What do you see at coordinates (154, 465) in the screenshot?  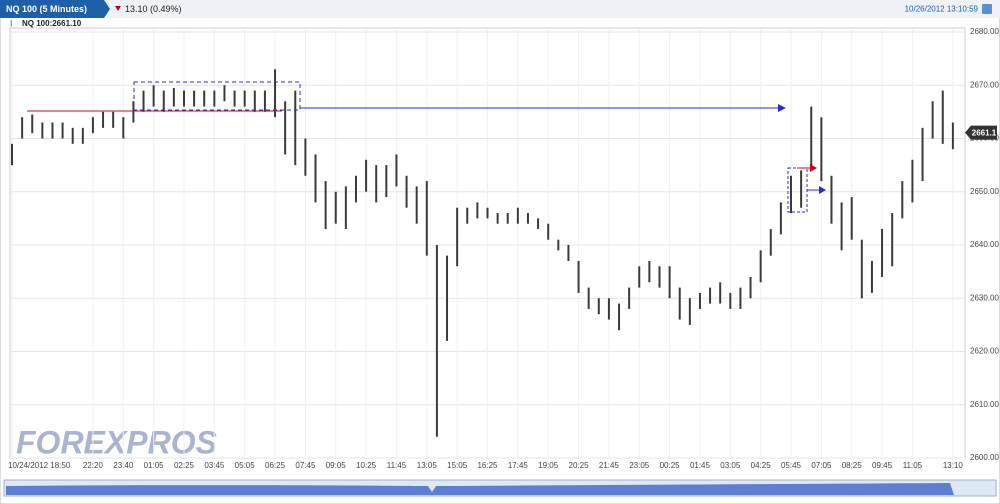 I see `x-tick-label: 01:05` at bounding box center [154, 465].